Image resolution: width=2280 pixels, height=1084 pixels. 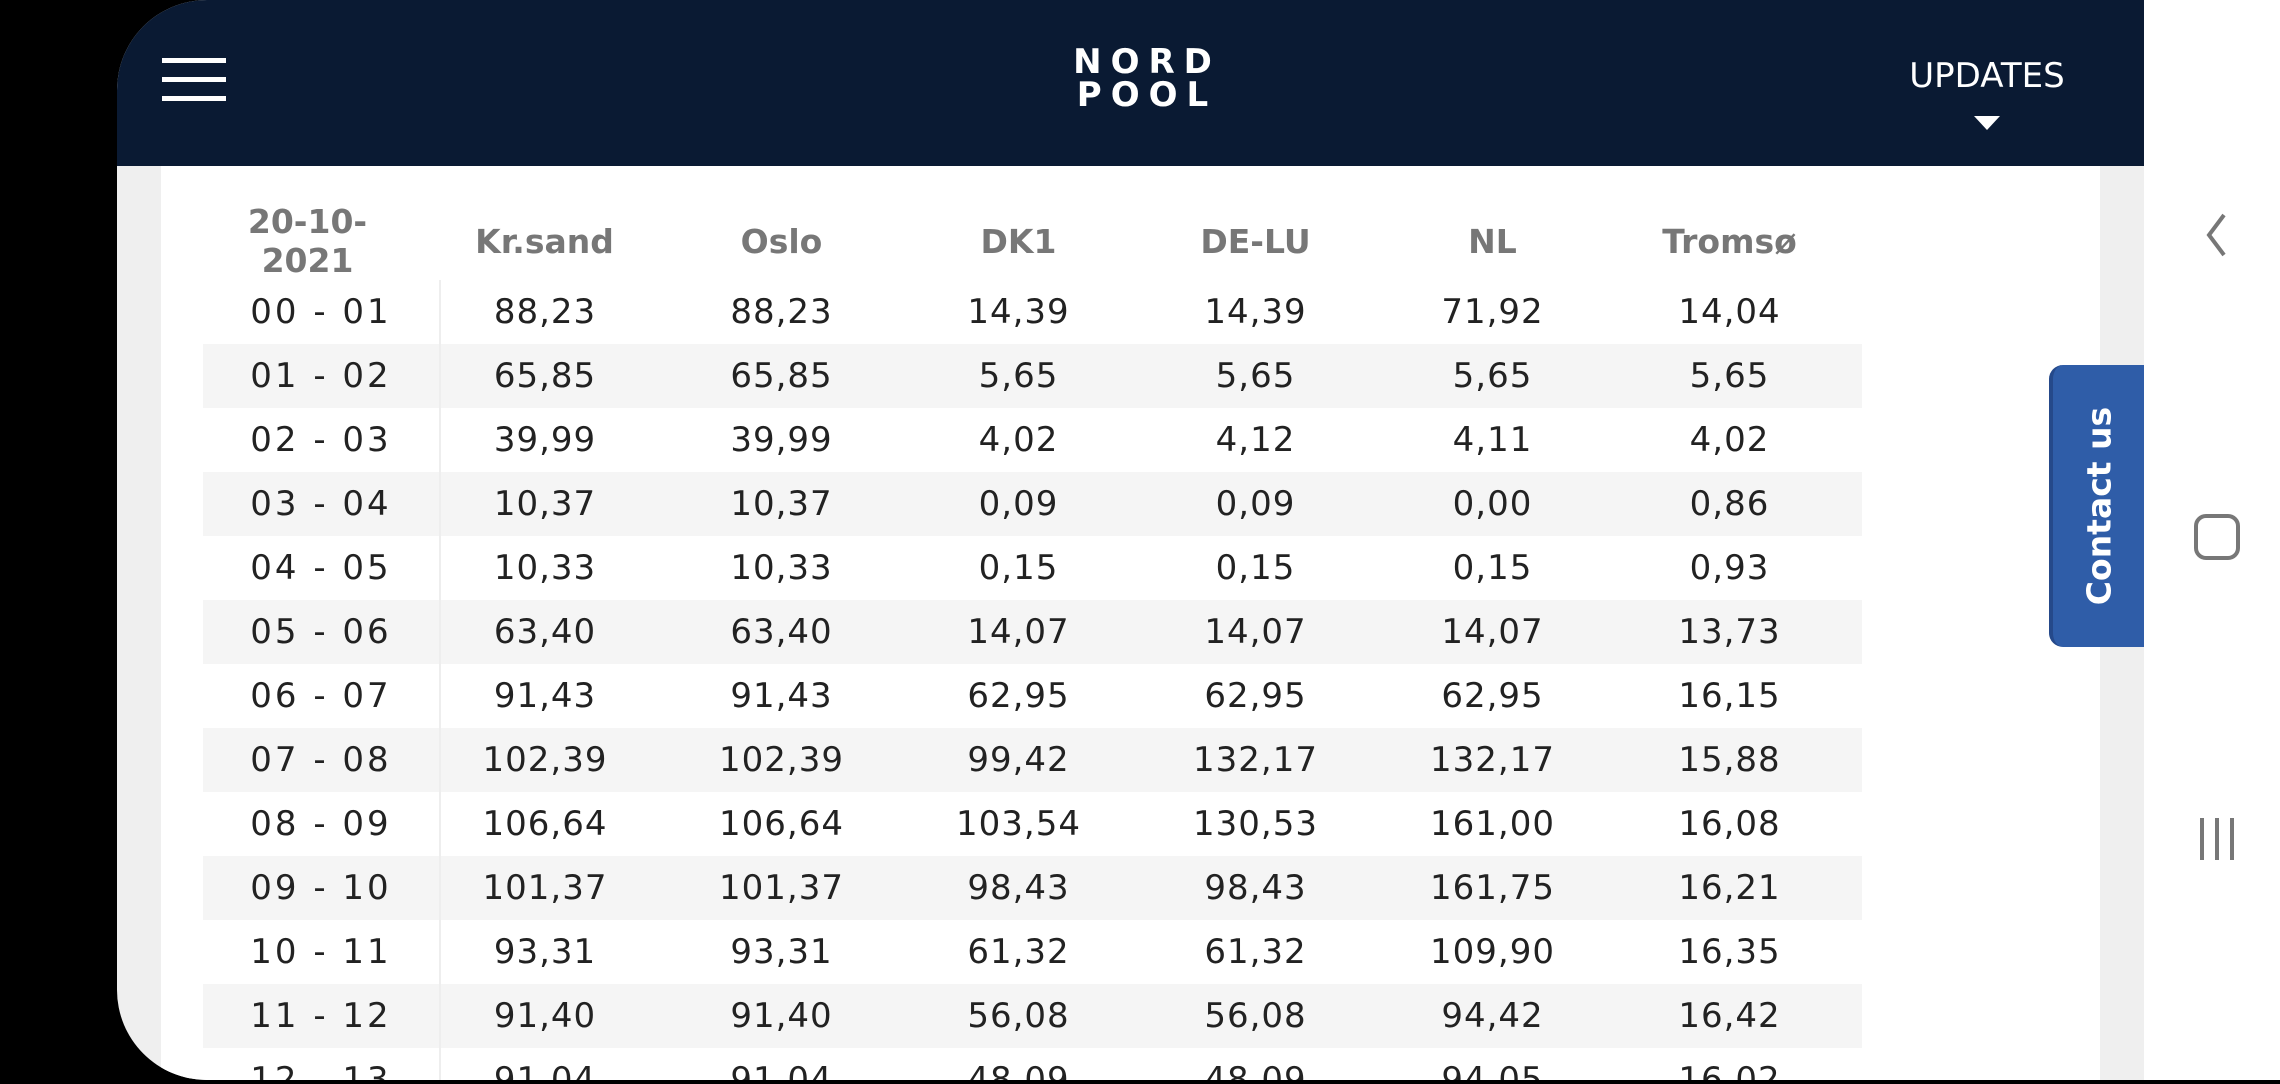 What do you see at coordinates (1506, 1016) in the screenshot?
I see `price-cell: 94,42` at bounding box center [1506, 1016].